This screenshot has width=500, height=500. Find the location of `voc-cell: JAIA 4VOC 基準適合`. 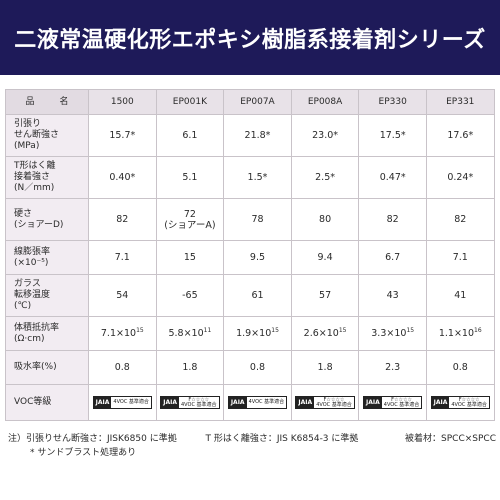

voc-cell: JAIA 4VOC 基準適合 is located at coordinates (257, 402).